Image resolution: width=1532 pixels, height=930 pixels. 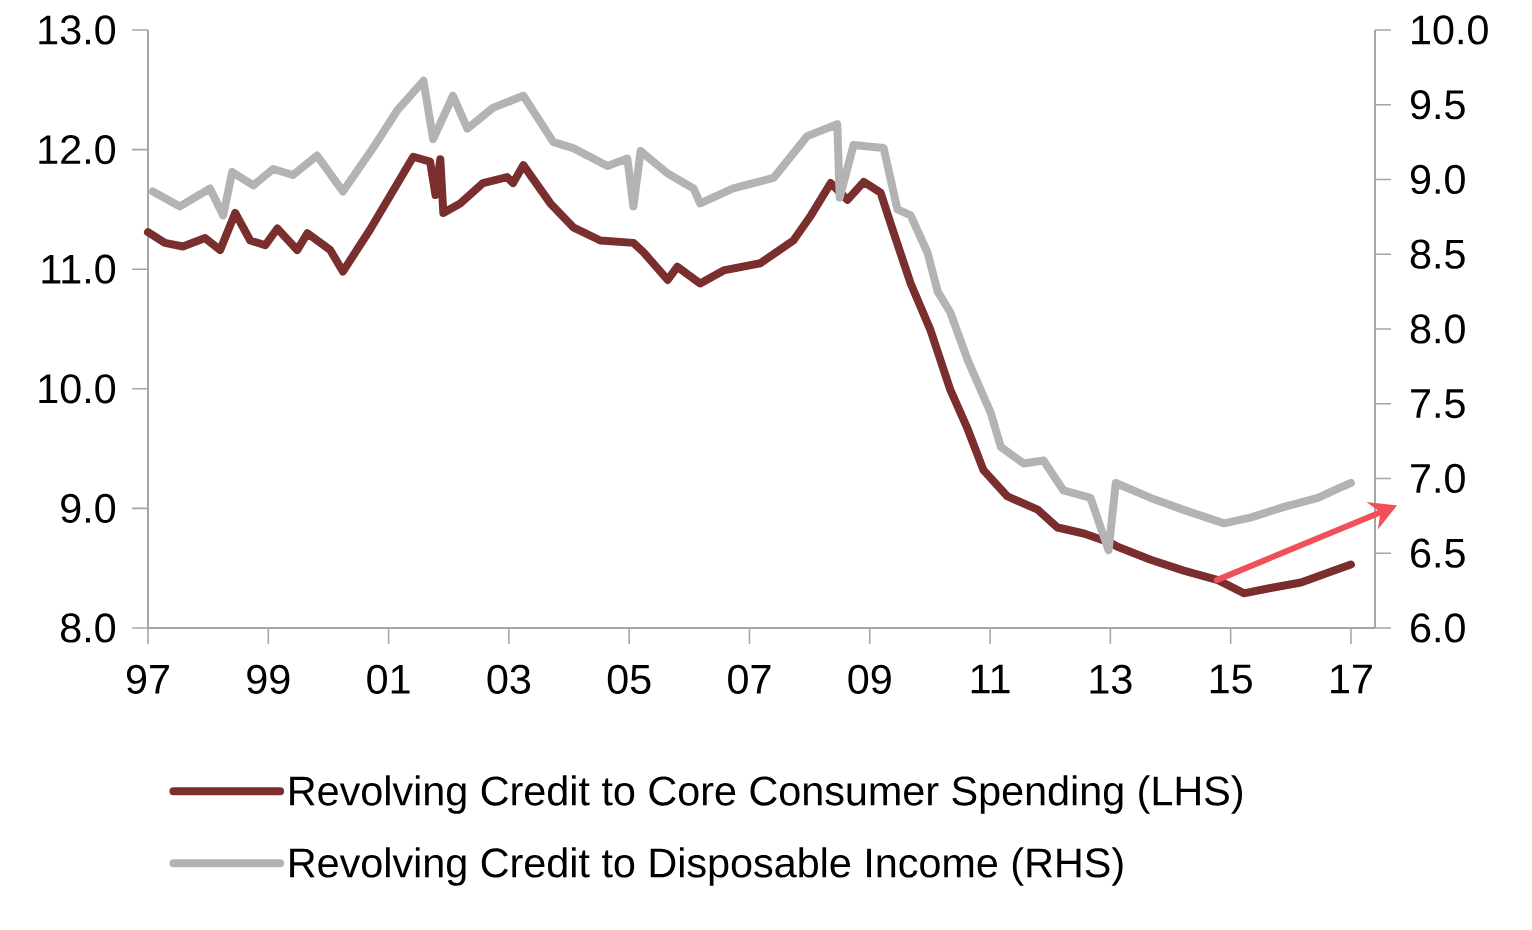 What do you see at coordinates (77, 30) in the screenshot?
I see `y-tick-label: 13.0` at bounding box center [77, 30].